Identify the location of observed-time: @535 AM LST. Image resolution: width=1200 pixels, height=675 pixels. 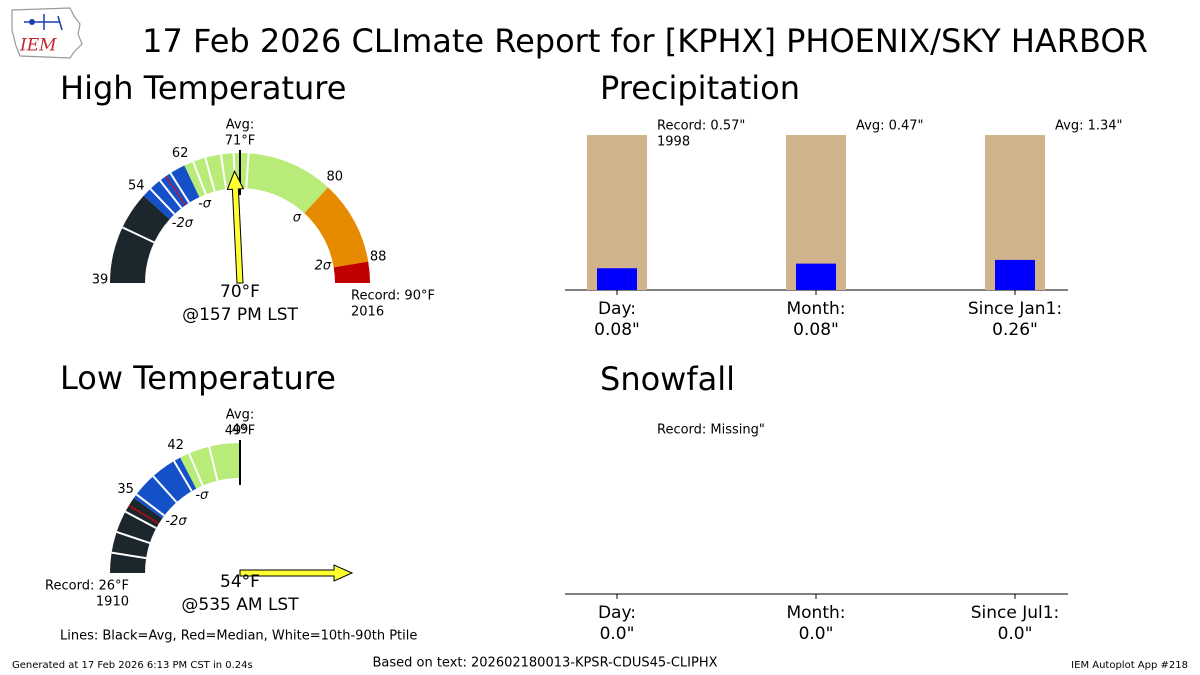
(240, 605).